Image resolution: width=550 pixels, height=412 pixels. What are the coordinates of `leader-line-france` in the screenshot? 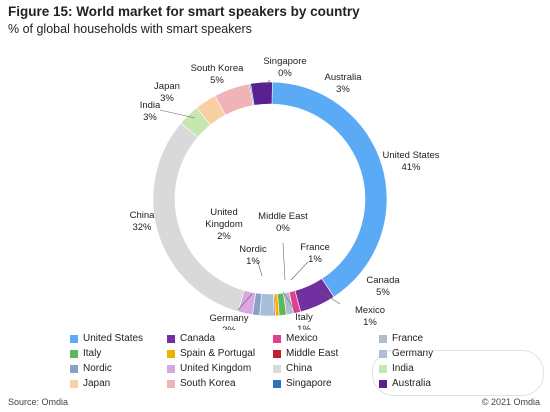 It's located at (299, 271).